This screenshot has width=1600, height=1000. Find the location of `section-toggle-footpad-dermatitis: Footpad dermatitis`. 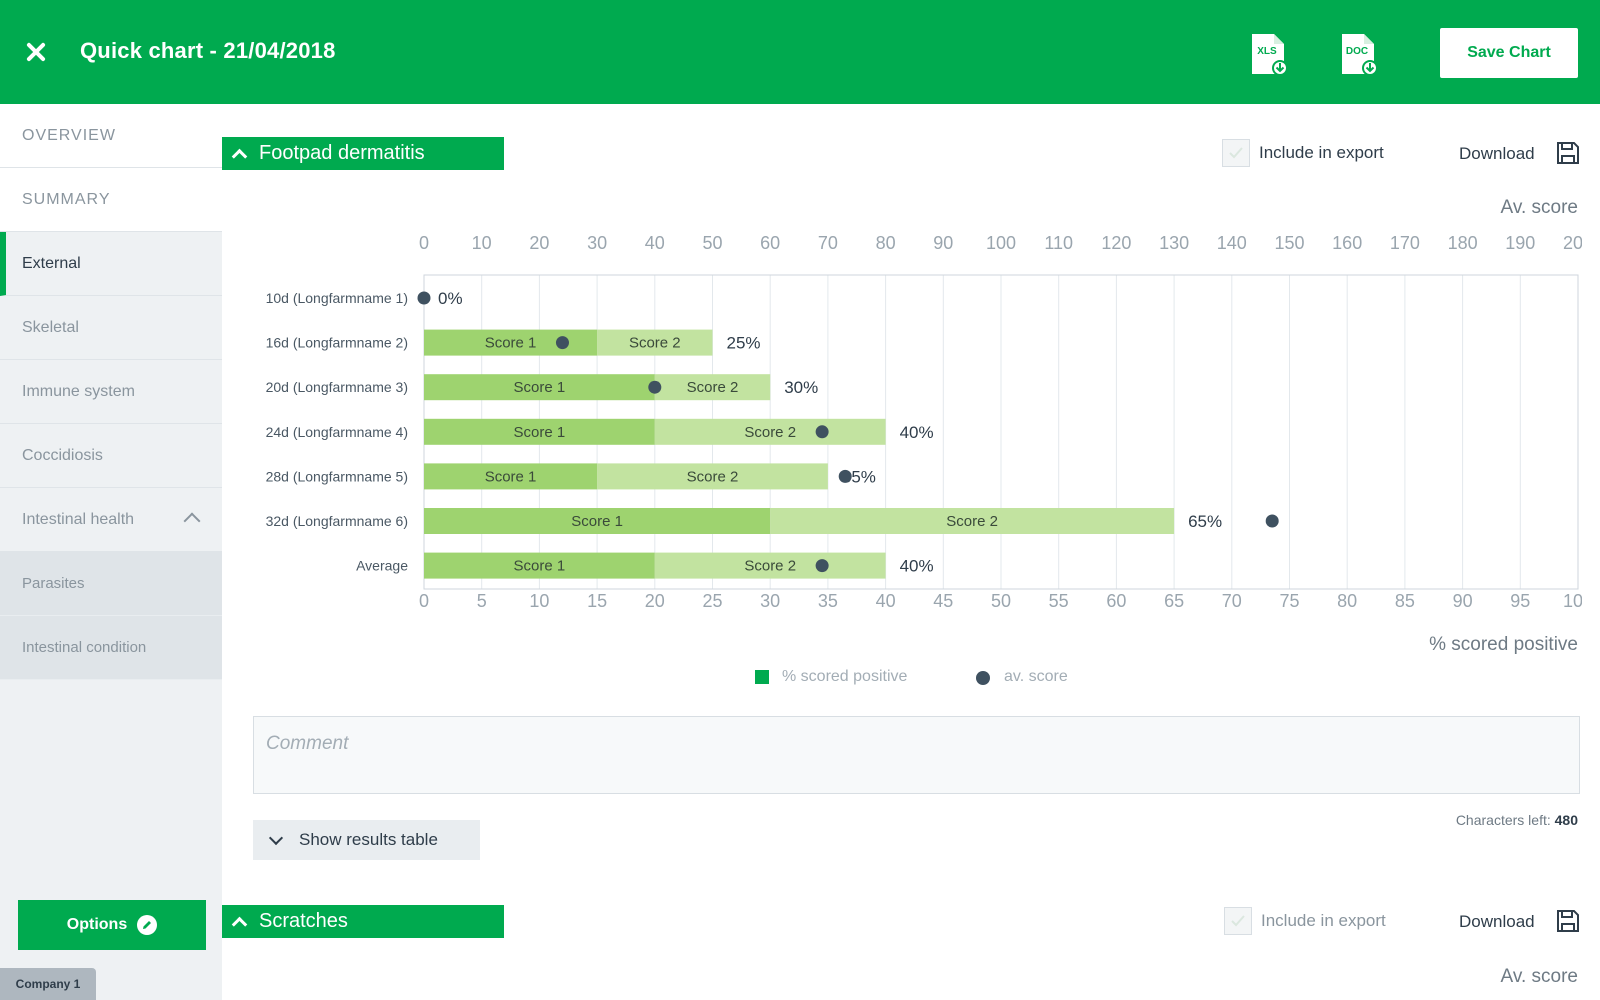

section-toggle-footpad-dermatitis: Footpad dermatitis is located at coordinates (363, 153).